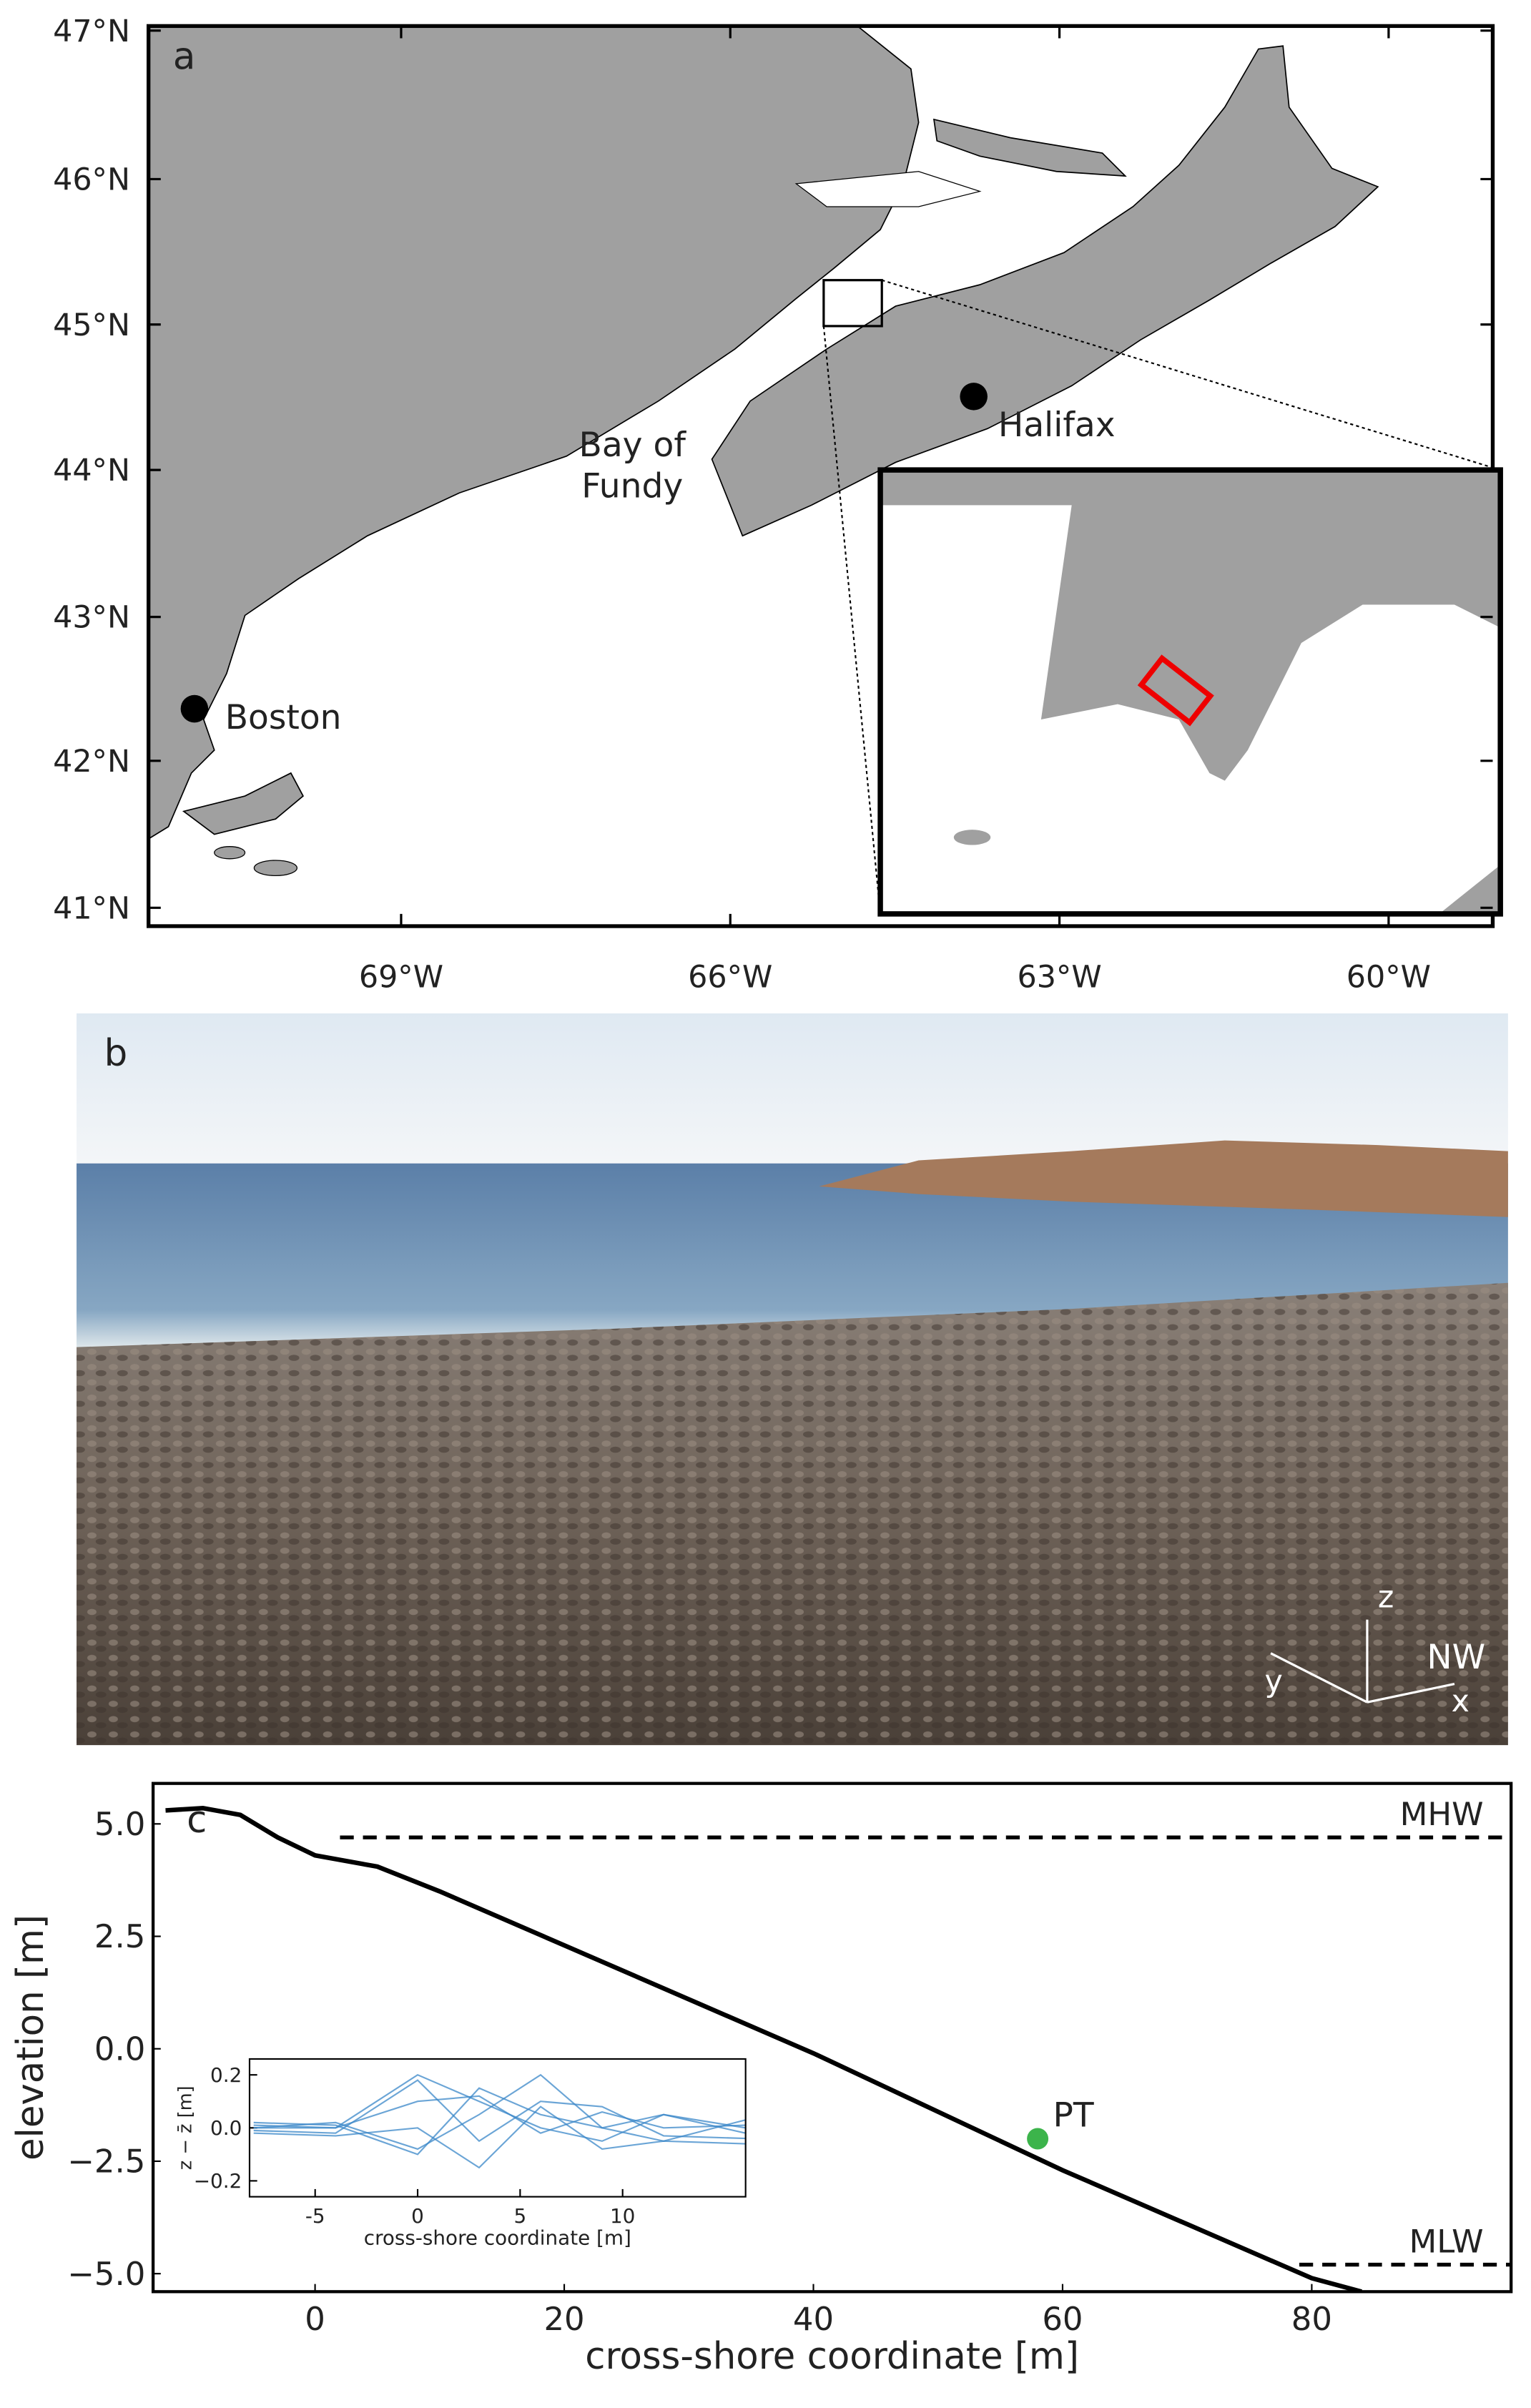  Describe the element at coordinates (520, 2216) in the screenshot. I see `x-tick-label: 5` at that location.